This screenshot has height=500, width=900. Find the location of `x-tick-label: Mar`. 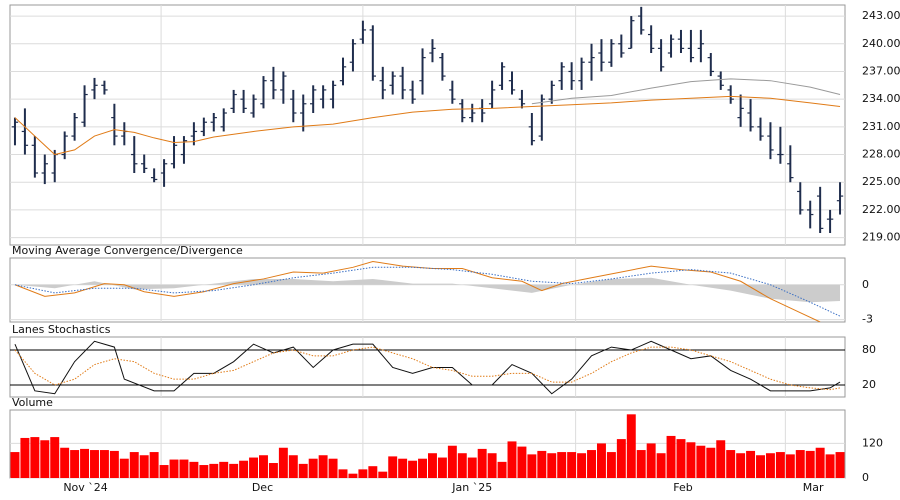

x-tick-label: Mar is located at coordinates (813, 487).